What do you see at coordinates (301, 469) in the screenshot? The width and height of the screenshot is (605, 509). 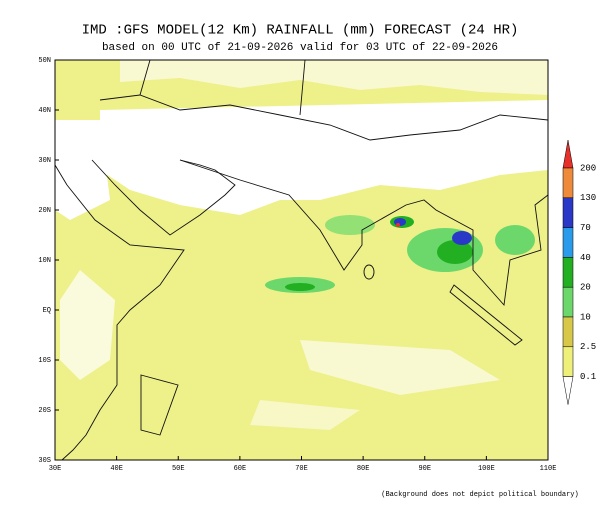 I see `lon-label: 70E` at bounding box center [301, 469].